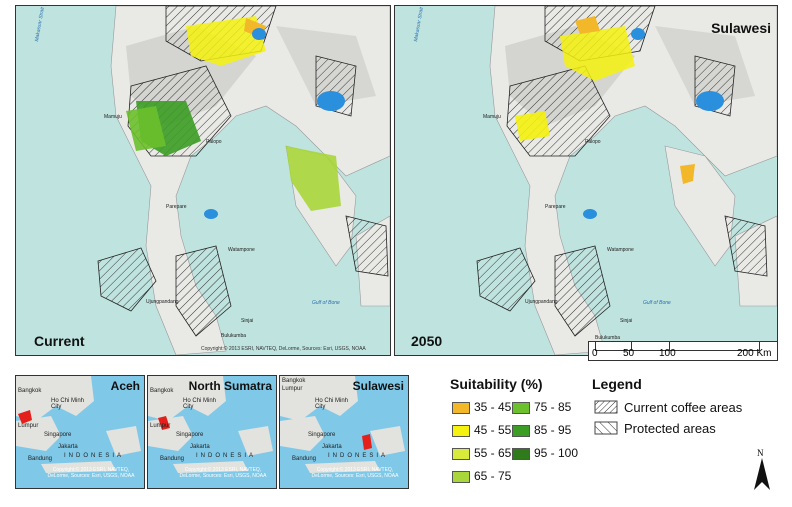 Image resolution: width=792 pixels, height=507 pixels. I want to click on inset-title: Sulawesi, so click(378, 386).